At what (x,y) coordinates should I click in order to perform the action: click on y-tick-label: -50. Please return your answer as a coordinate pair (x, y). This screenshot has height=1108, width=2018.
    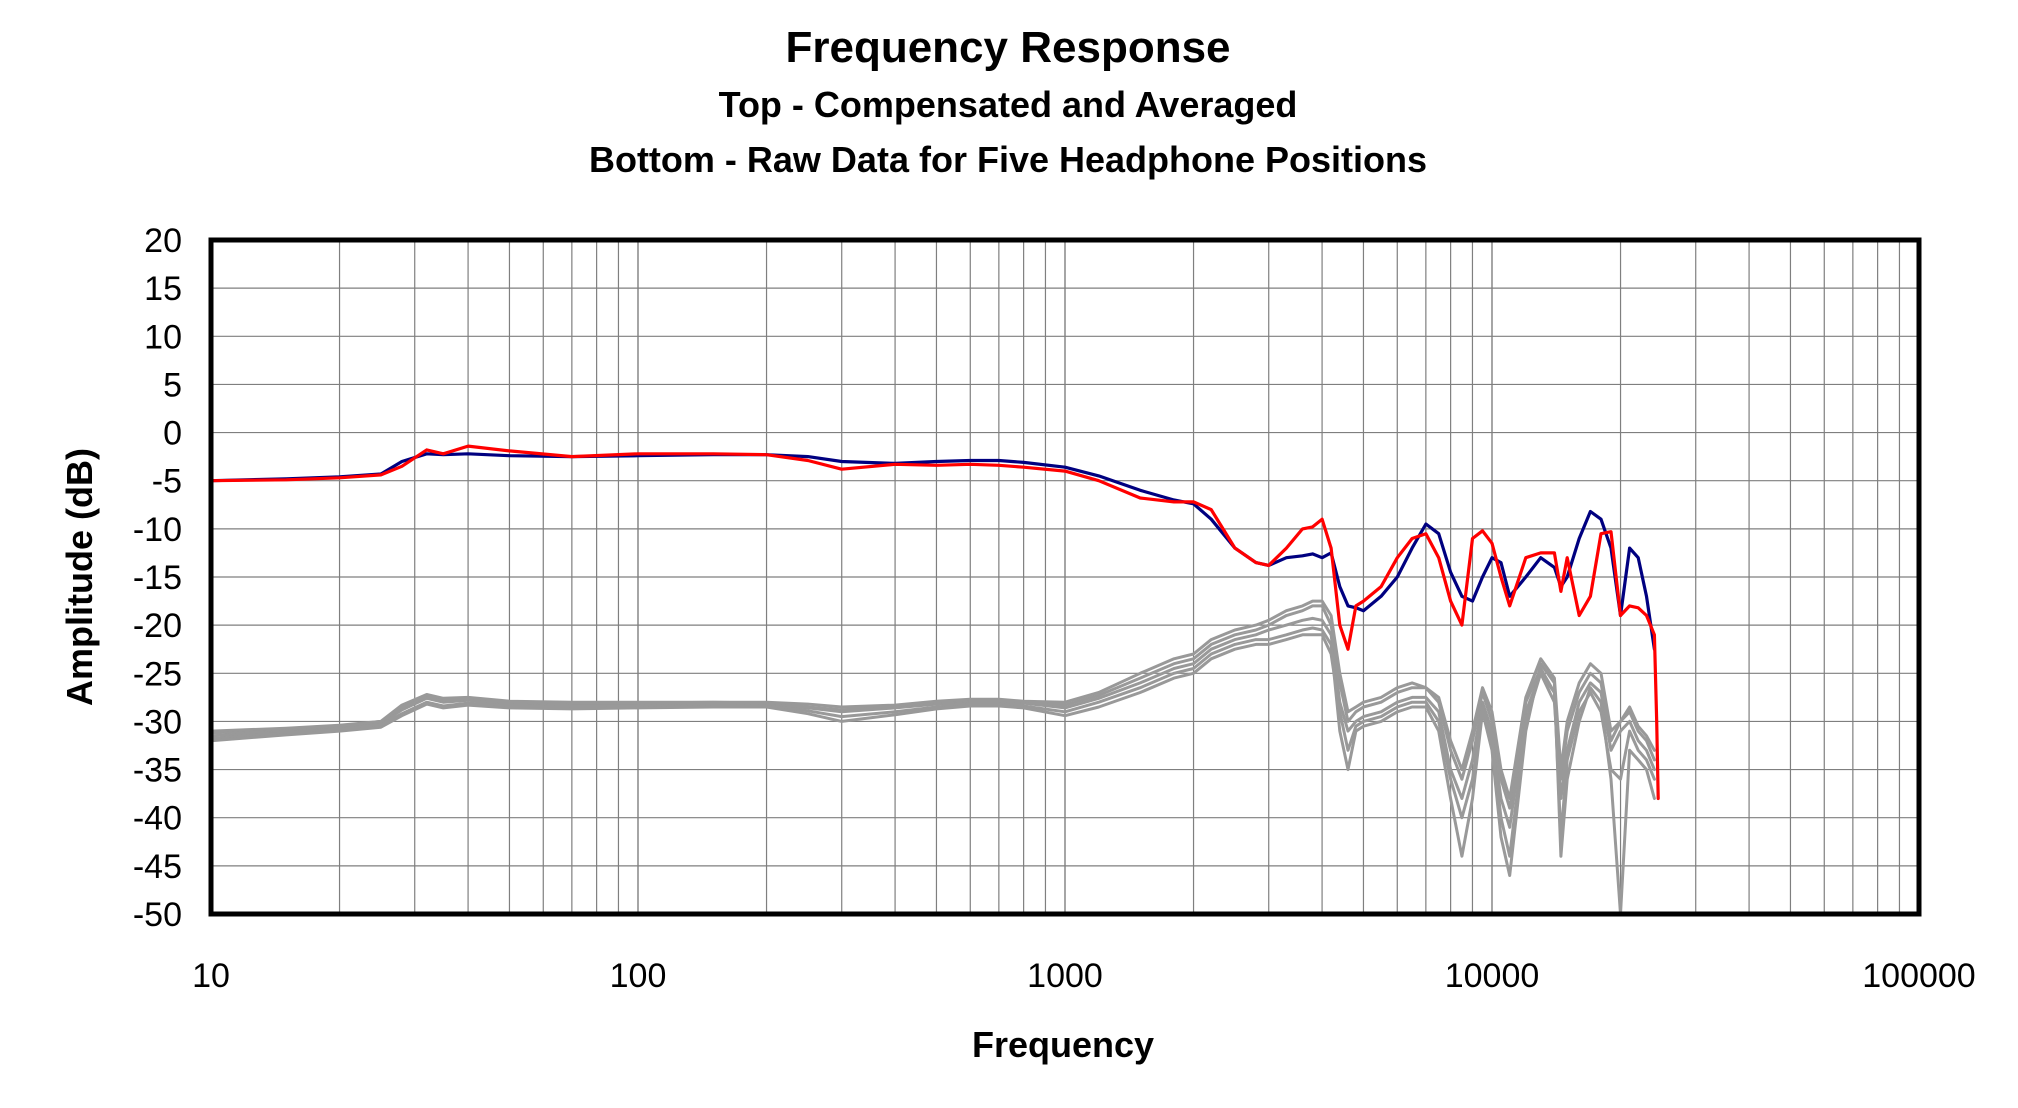
    Looking at the image, I should click on (157, 915).